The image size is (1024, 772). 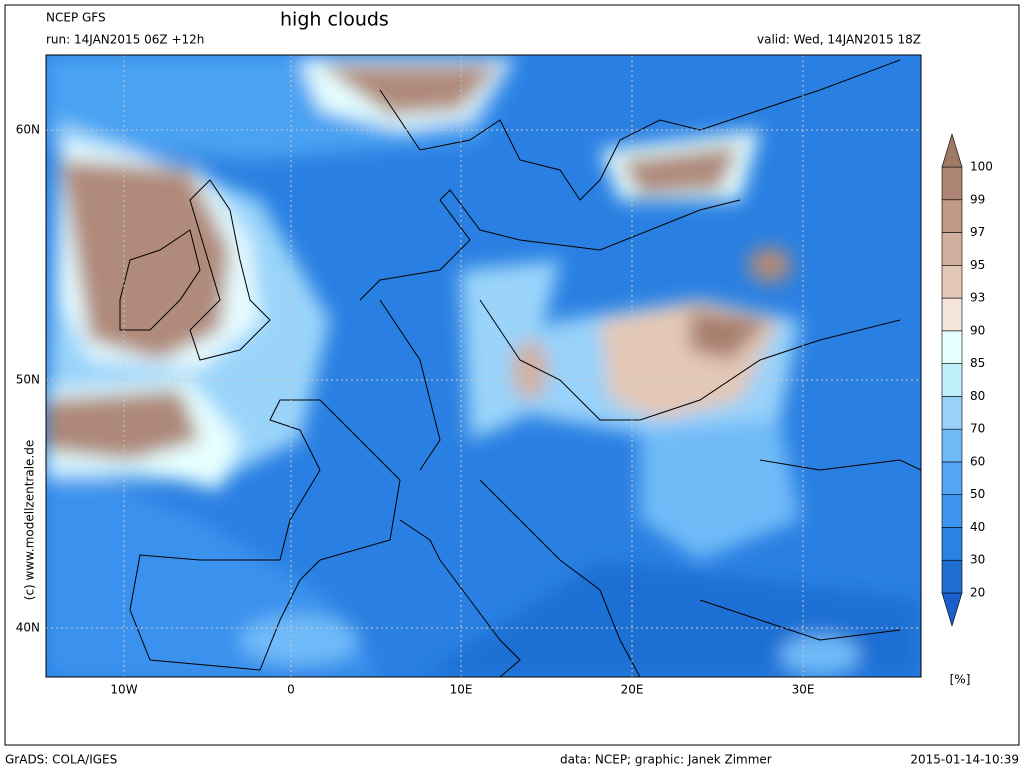 I want to click on colorbar-label: 20, so click(x=977, y=593).